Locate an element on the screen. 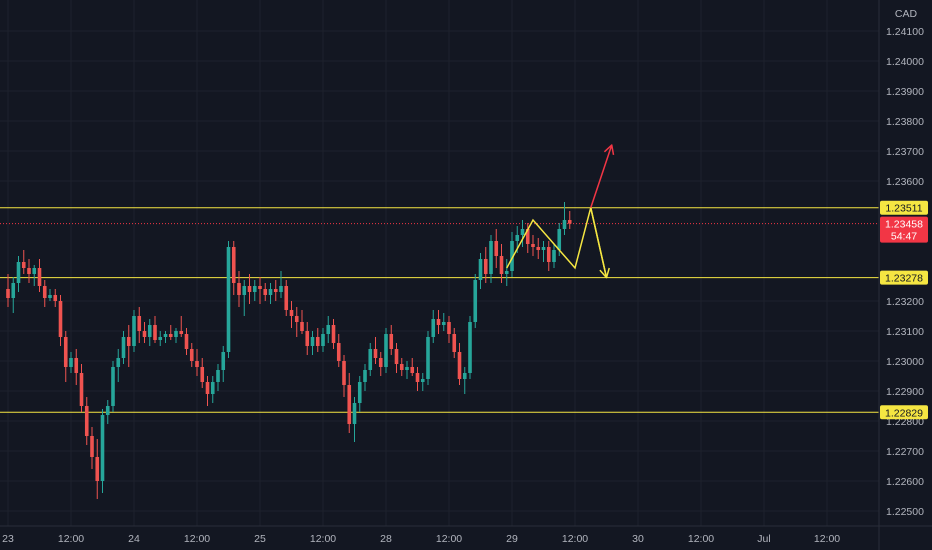 The image size is (932, 550). price-tick-label: 1.22600 is located at coordinates (905, 482).